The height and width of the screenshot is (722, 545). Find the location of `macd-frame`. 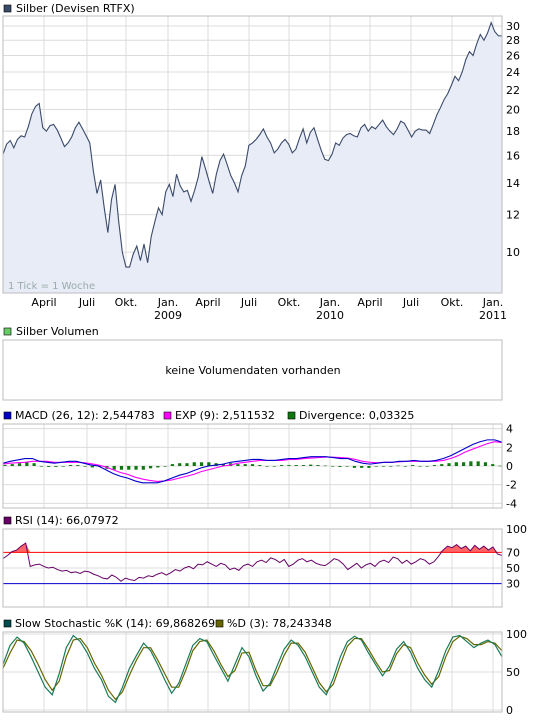

macd-frame is located at coordinates (252, 466).